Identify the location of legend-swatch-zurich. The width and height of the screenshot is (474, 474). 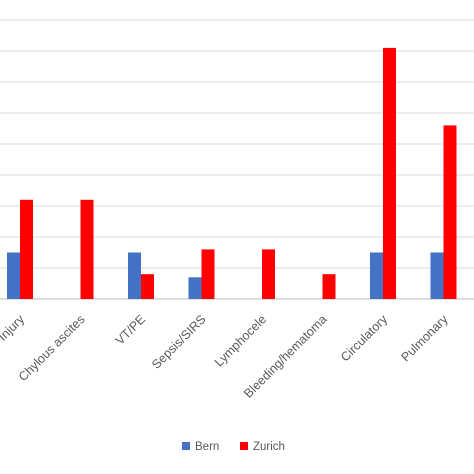
(244, 446).